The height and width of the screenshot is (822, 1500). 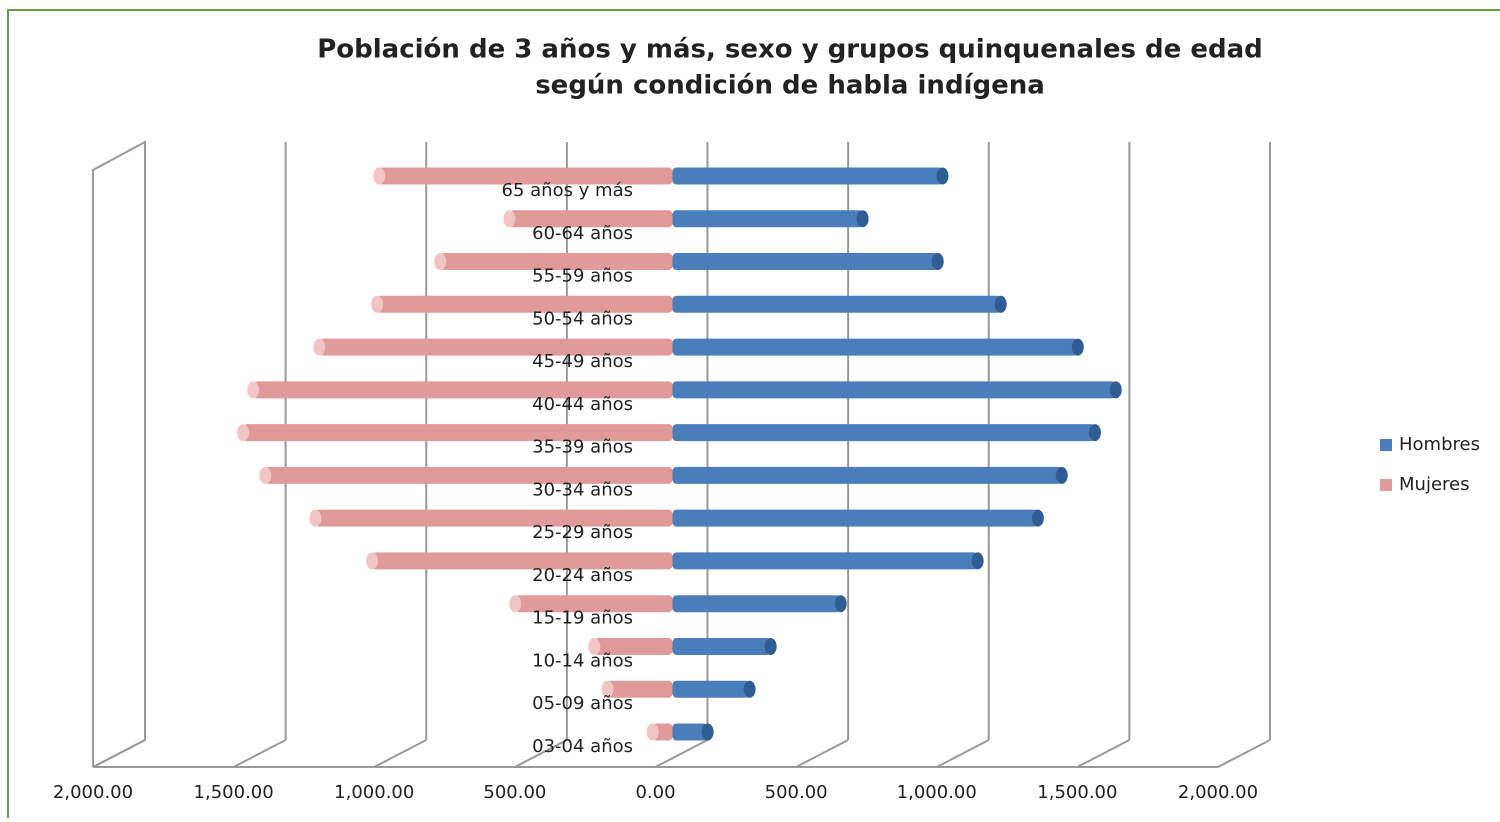 What do you see at coordinates (582, 746) in the screenshot?
I see `y-tick-label: 03-04 años` at bounding box center [582, 746].